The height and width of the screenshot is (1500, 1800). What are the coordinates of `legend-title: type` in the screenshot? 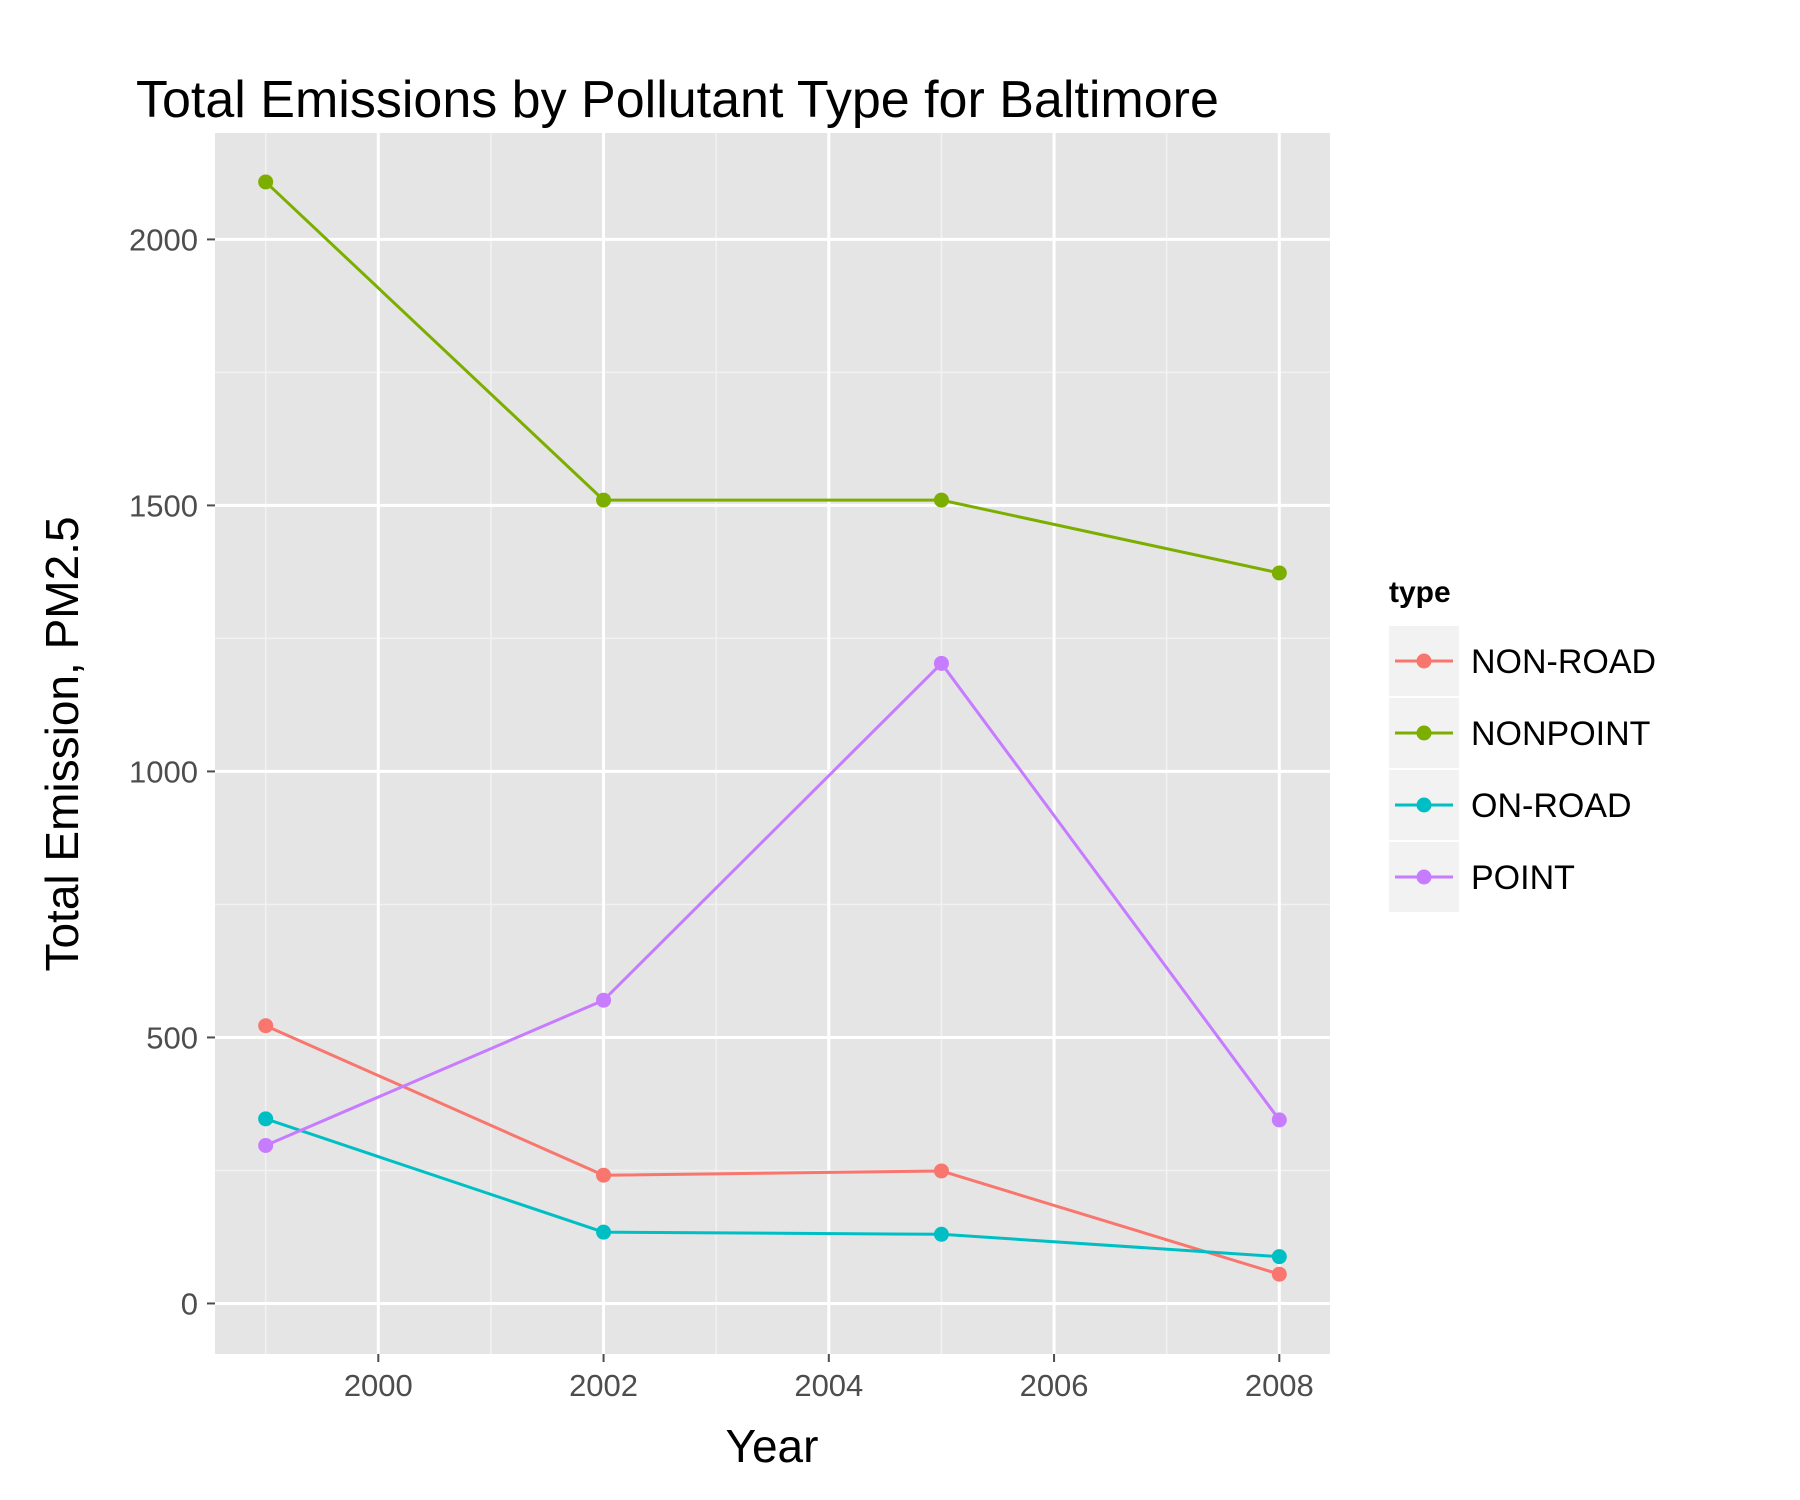 It's located at (1420, 592).